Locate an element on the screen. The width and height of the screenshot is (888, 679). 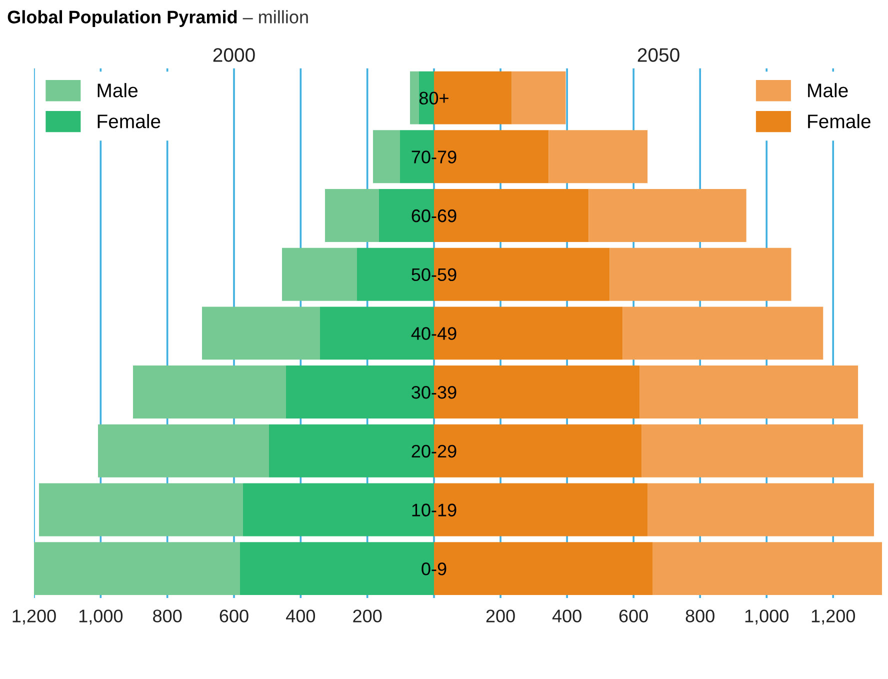
y-tick-label: 80+ is located at coordinates (433, 98).